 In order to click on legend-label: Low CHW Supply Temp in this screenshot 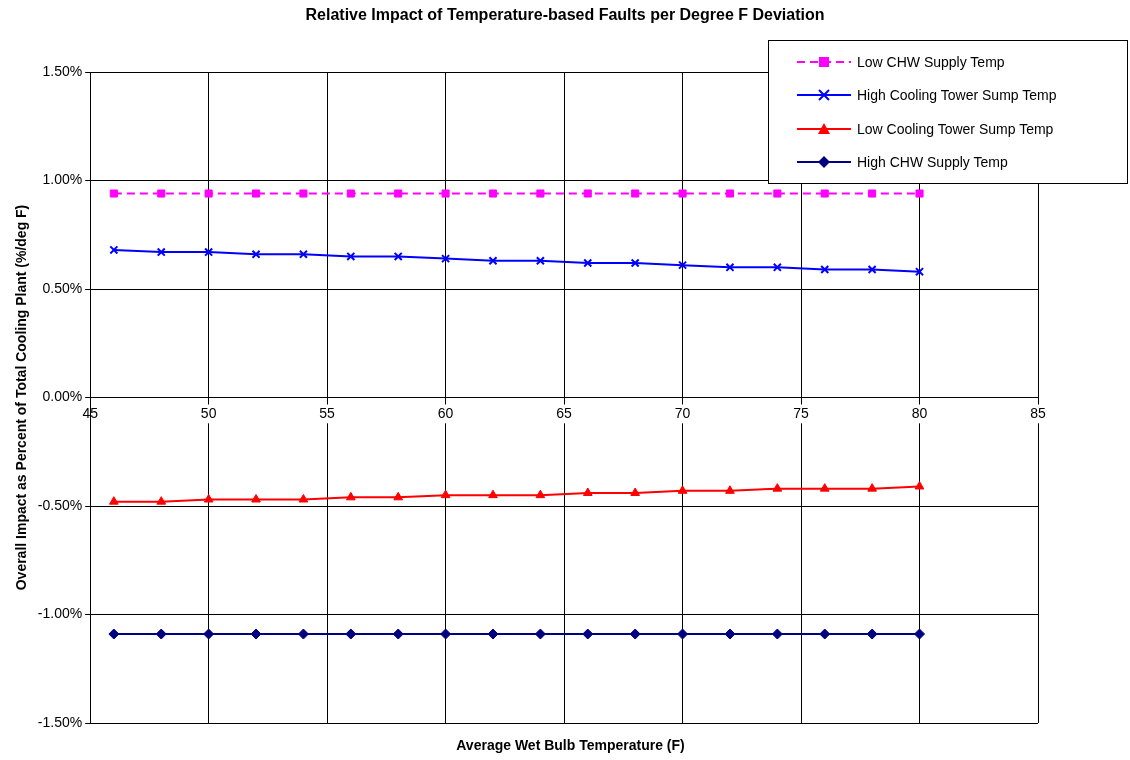, I will do `click(931, 61)`.